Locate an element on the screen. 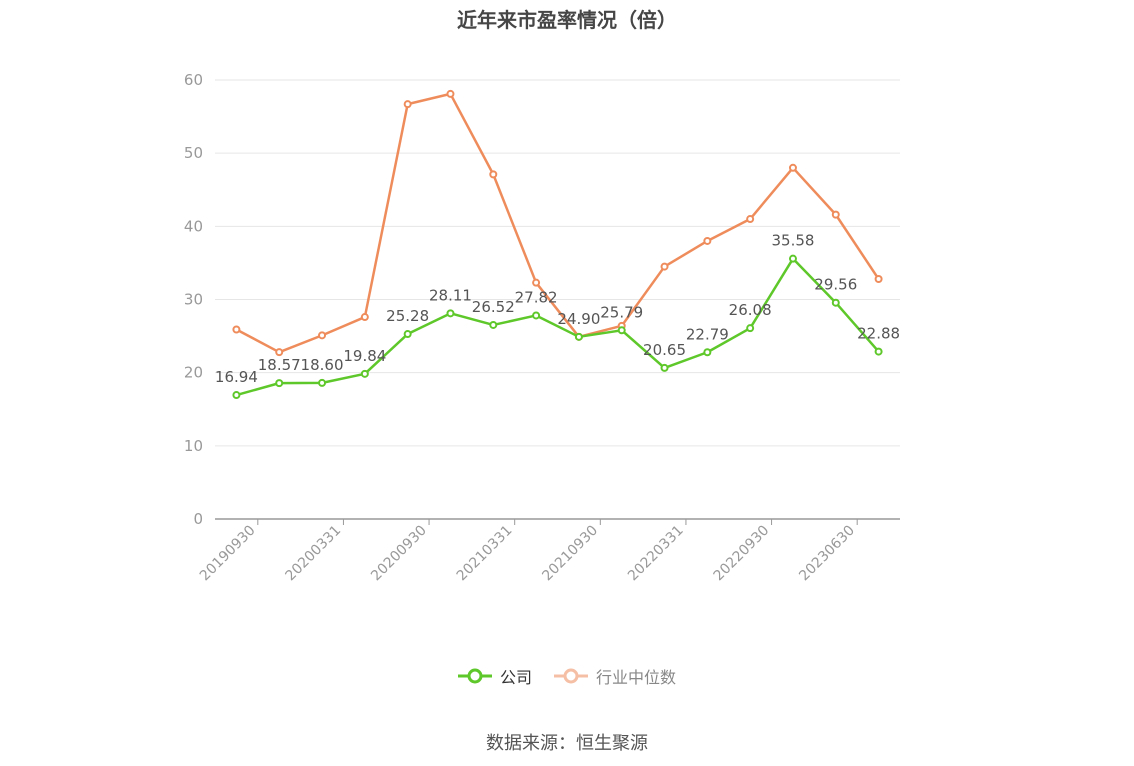 This screenshot has width=1134, height=766. x-tick-label: 20210331 is located at coordinates (485, 554).